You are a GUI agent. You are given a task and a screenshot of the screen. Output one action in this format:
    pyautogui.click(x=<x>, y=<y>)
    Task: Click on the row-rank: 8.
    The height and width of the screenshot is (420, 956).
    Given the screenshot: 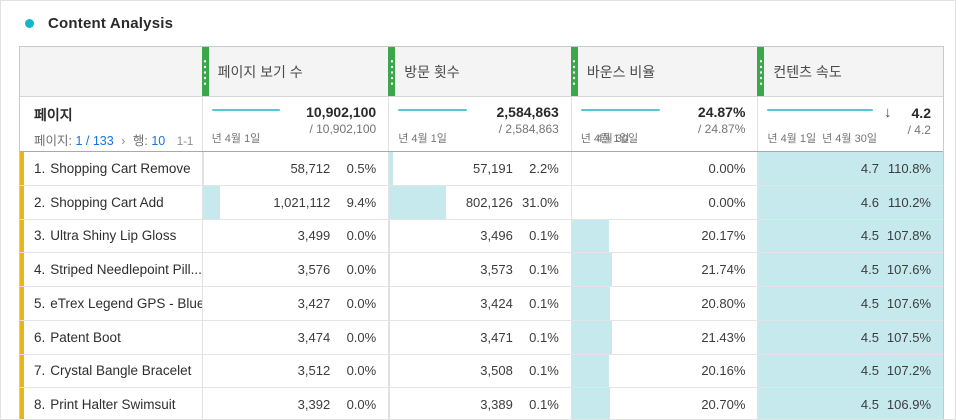 What is the action you would take?
    pyautogui.click(x=40, y=405)
    